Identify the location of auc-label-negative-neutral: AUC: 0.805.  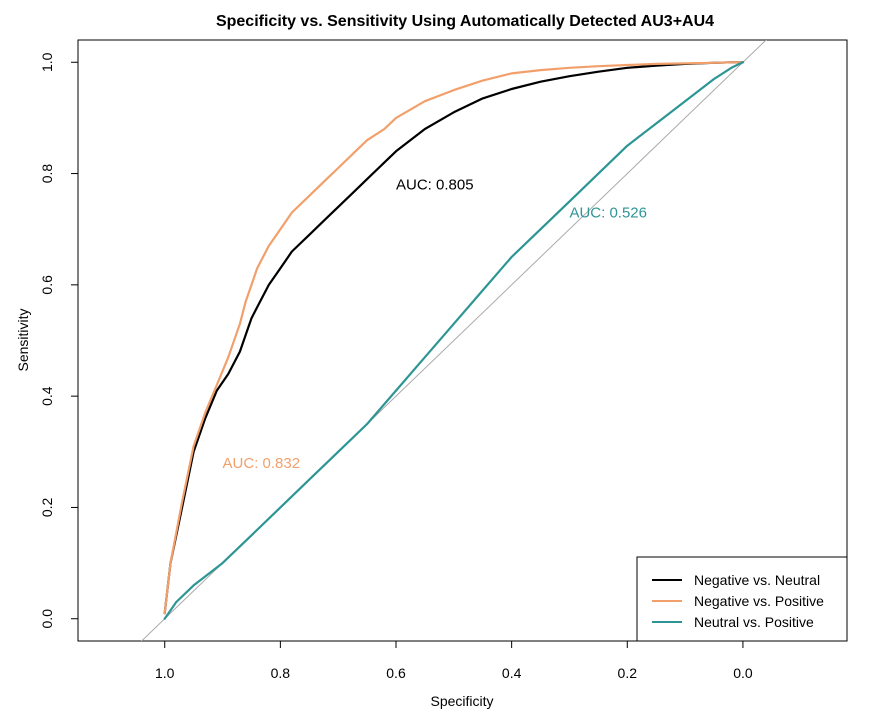
(435, 185).